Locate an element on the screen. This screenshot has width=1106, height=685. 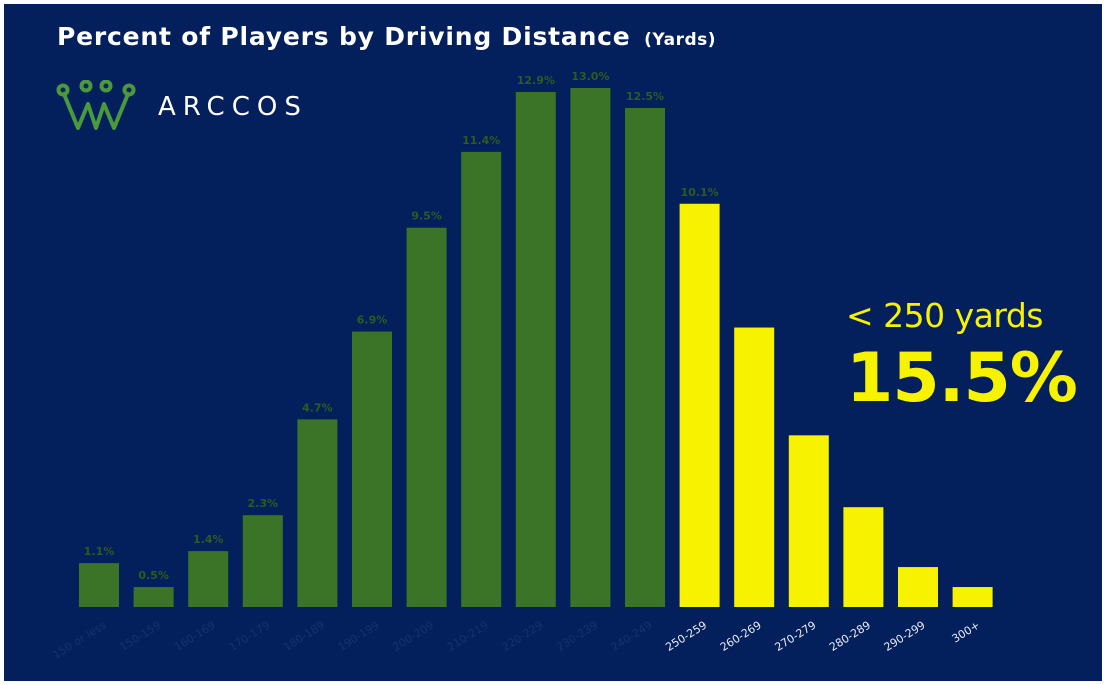
x-tick-label: 210-219 is located at coordinates (468, 636).